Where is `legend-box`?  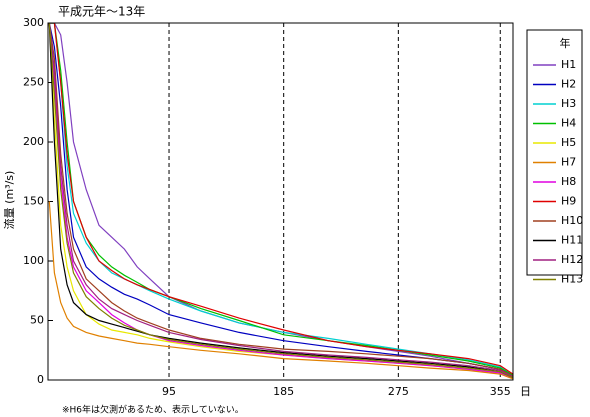 legend-box is located at coordinates (554, 152).